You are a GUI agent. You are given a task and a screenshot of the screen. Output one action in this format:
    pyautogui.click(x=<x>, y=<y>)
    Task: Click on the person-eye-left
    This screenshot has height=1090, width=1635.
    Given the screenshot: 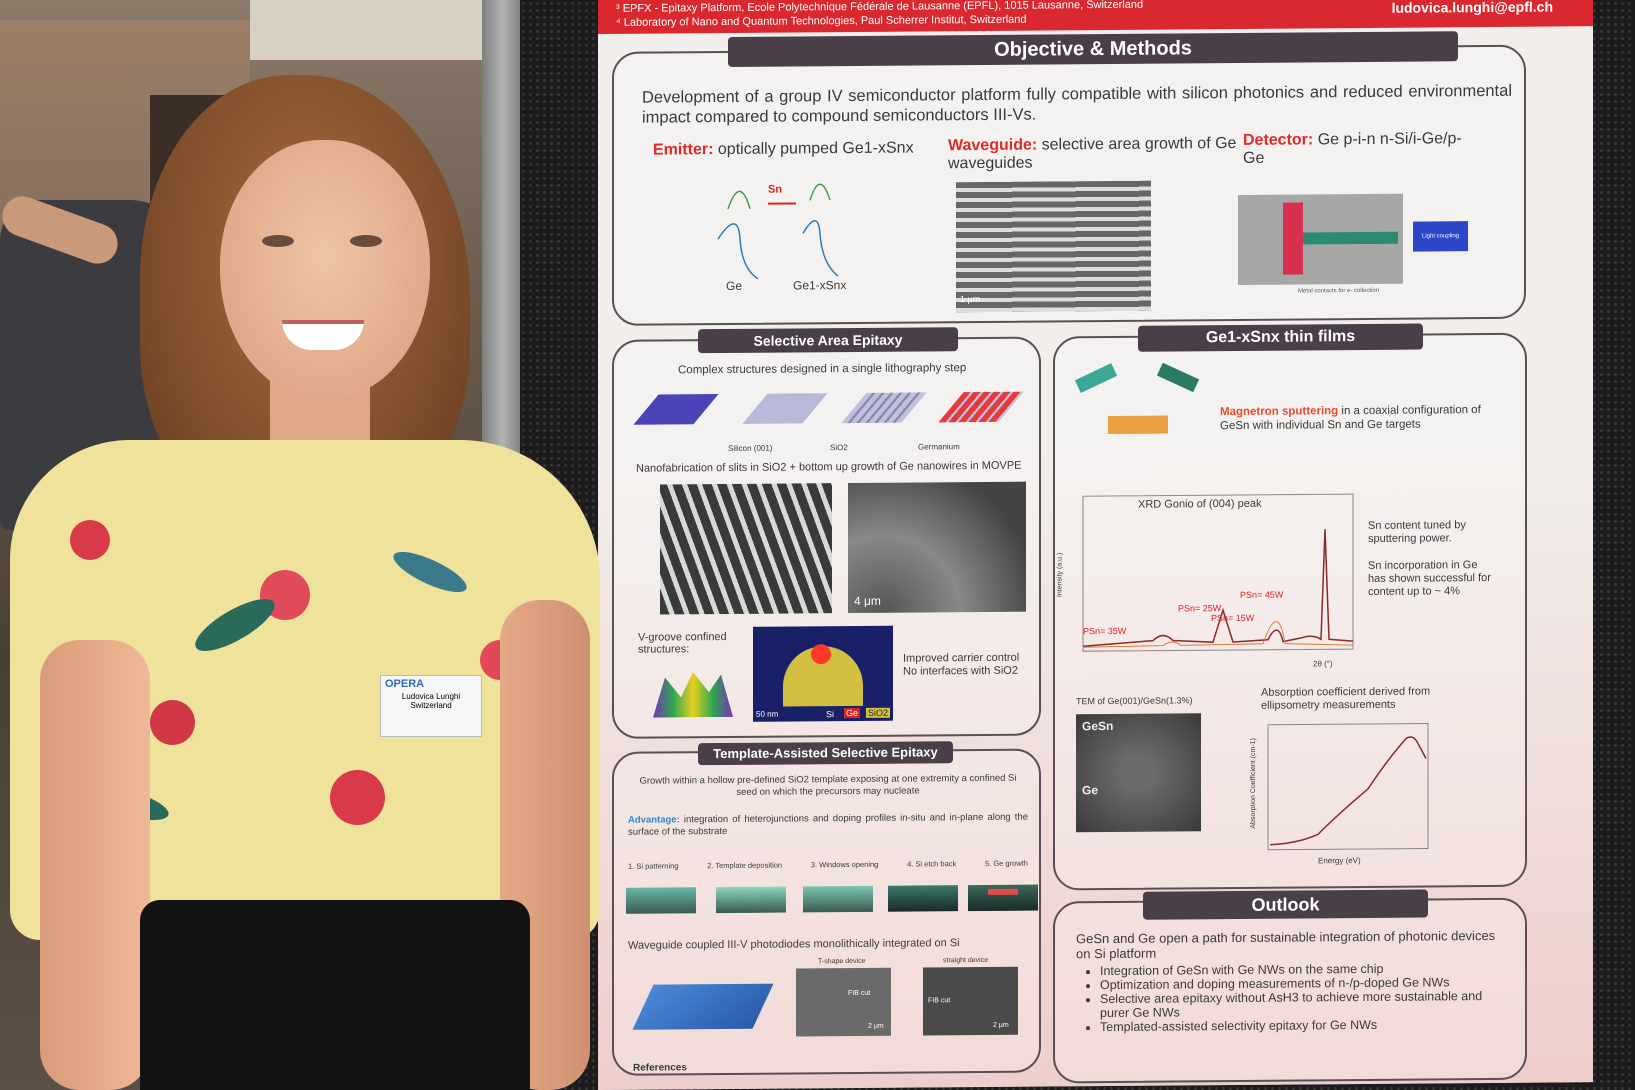 What is the action you would take?
    pyautogui.click(x=278, y=241)
    